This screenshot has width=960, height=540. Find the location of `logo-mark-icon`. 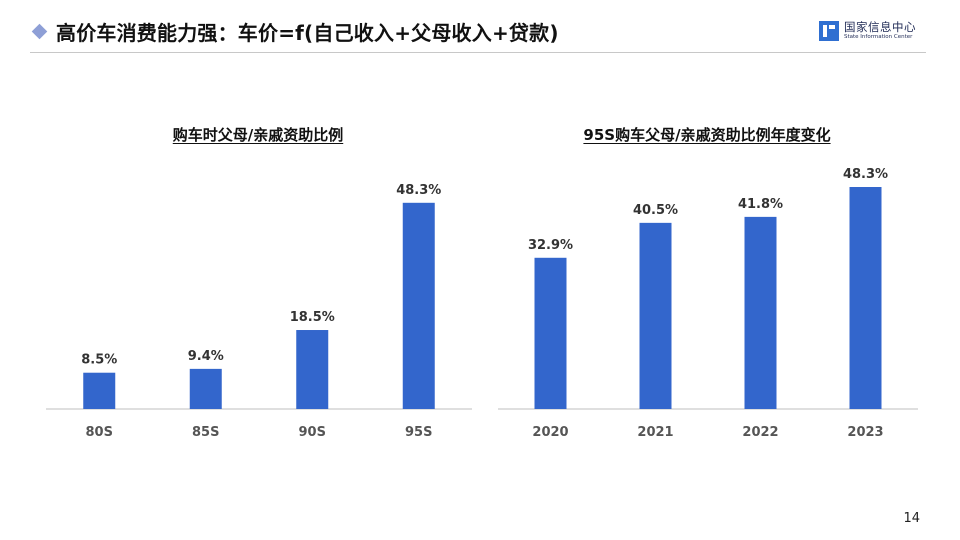

logo-mark-icon is located at coordinates (829, 31).